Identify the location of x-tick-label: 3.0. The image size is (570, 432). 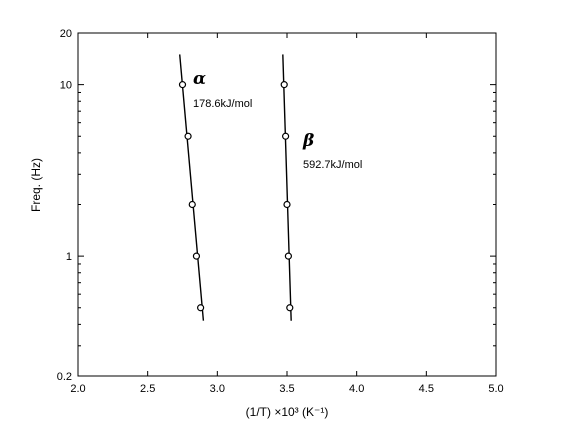
(217, 389).